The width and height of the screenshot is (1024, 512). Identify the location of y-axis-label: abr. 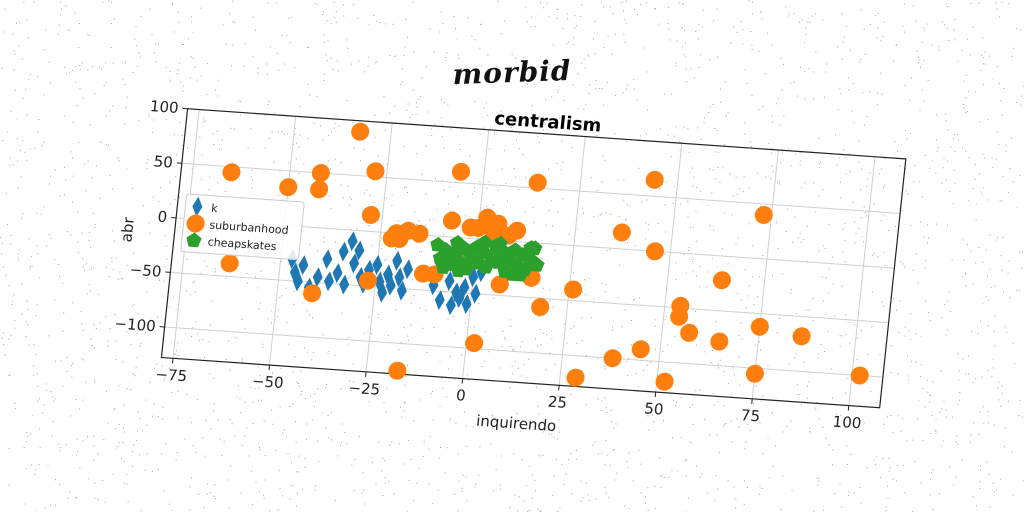
(127, 229).